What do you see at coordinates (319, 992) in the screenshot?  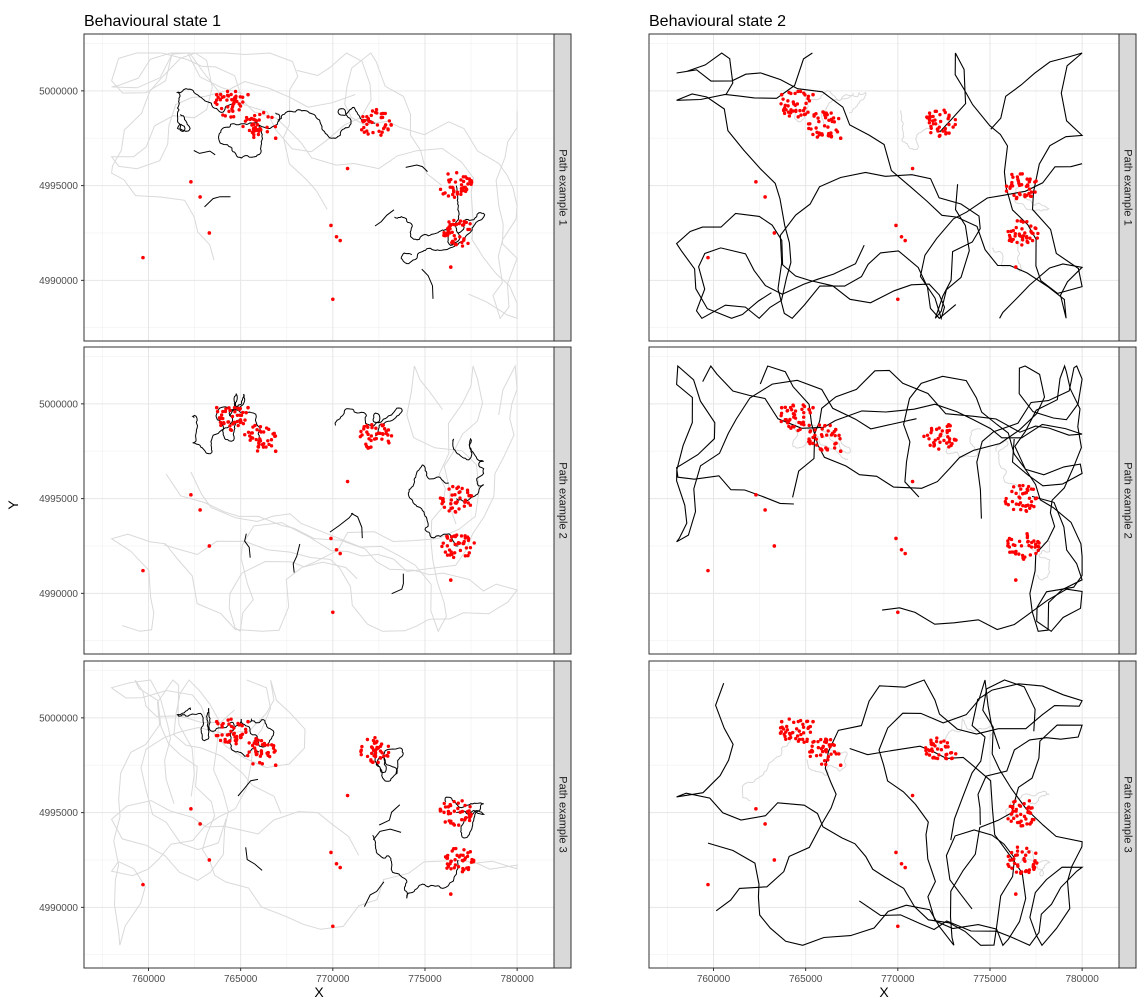 I see `x-axis-title: X` at bounding box center [319, 992].